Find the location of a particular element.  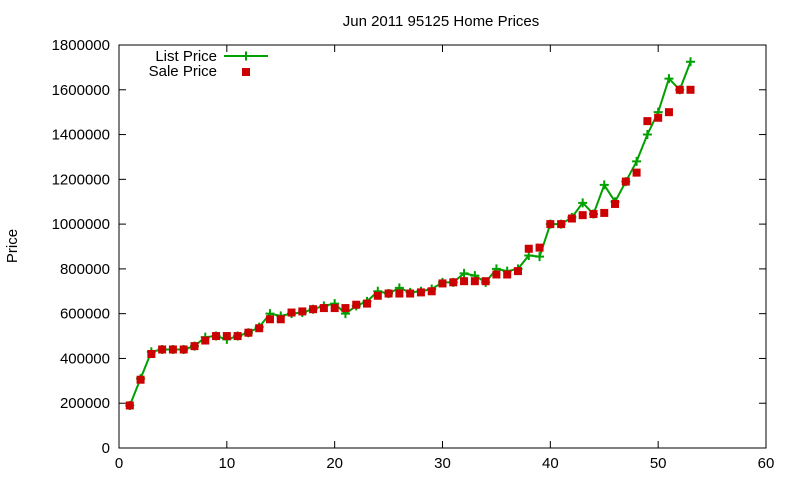

y-tick-label: 1800000 is located at coordinates (81, 45).